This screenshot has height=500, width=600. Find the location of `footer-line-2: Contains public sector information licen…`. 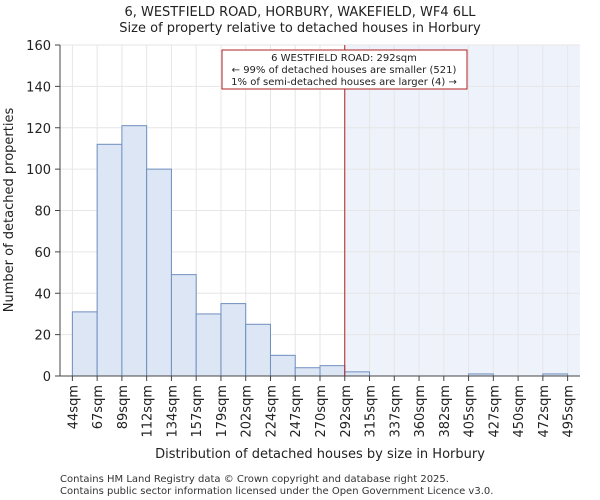

footer-line-2: Contains public sector information licen… is located at coordinates (276, 491).